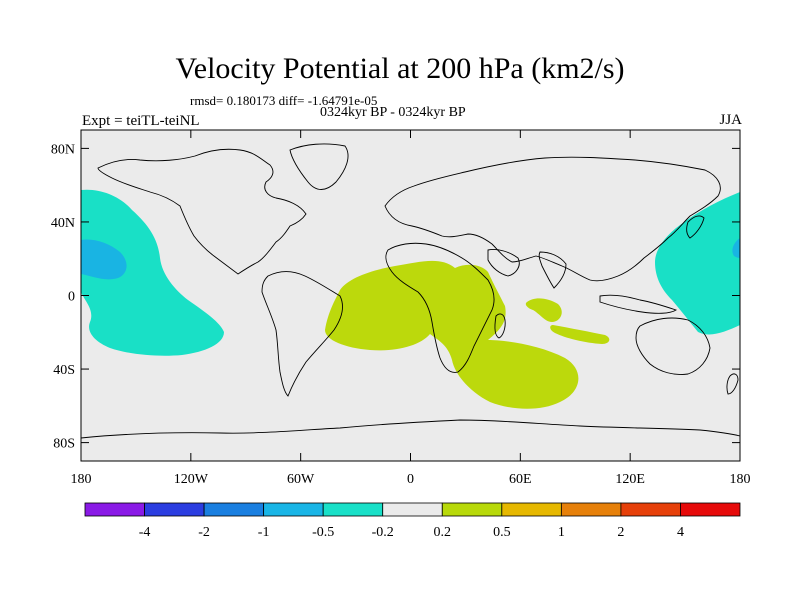 The height and width of the screenshot is (600, 800). I want to click on strong-negative-core-east, so click(736, 248).